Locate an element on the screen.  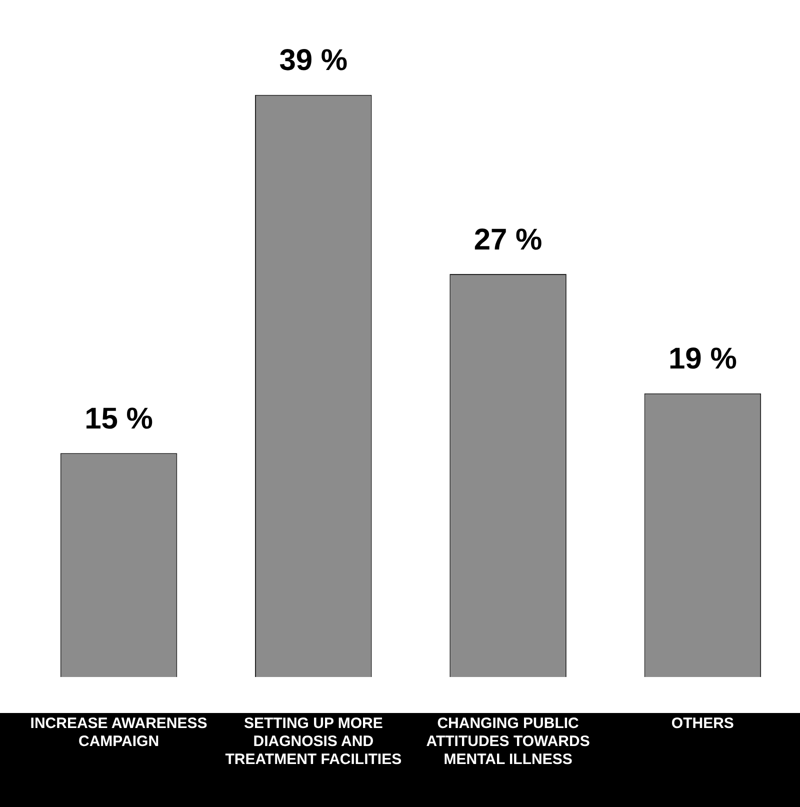
x-tick-label: SETTING UP MORE DIAGNOSIS AND TREATMENT FACILITIES is located at coordinates (313, 741).